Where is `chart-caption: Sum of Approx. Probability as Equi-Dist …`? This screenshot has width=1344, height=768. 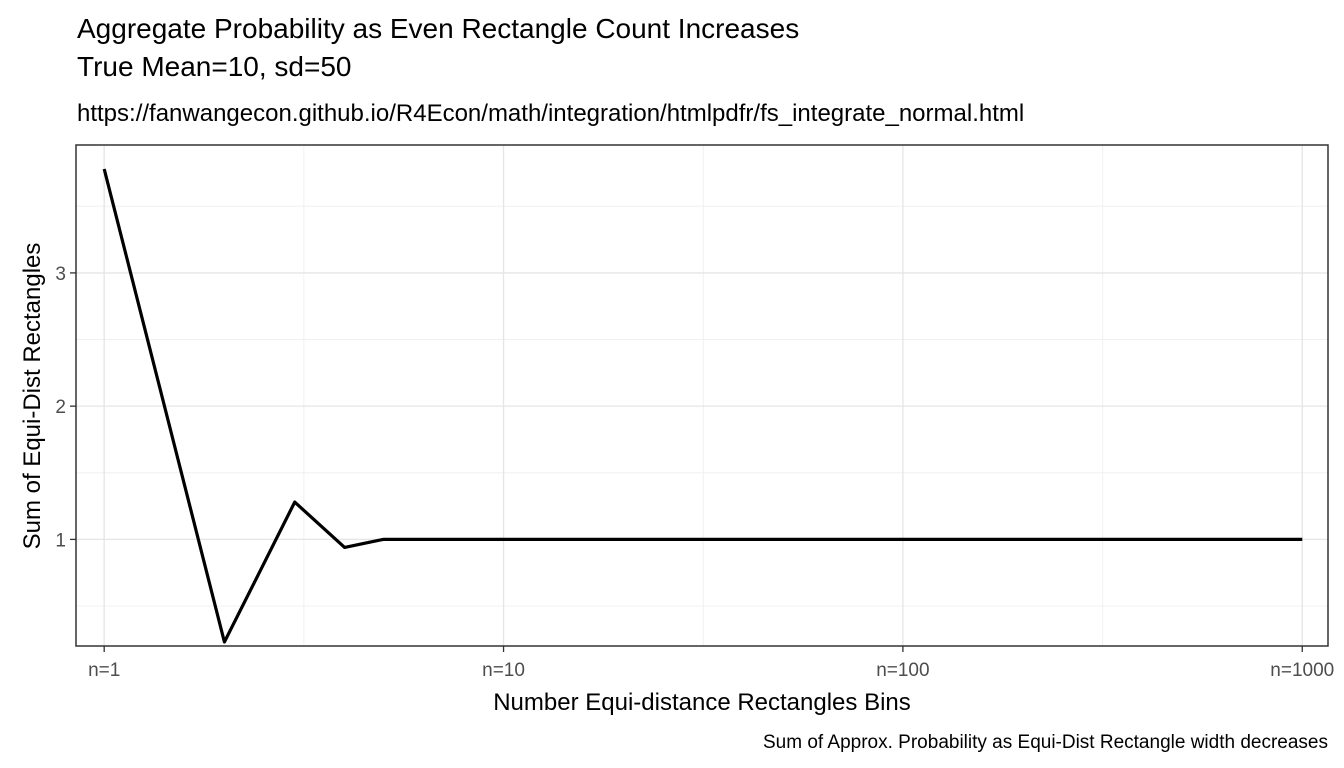
chart-caption: Sum of Approx. Probability as Equi-Dist … is located at coordinates (1045, 742).